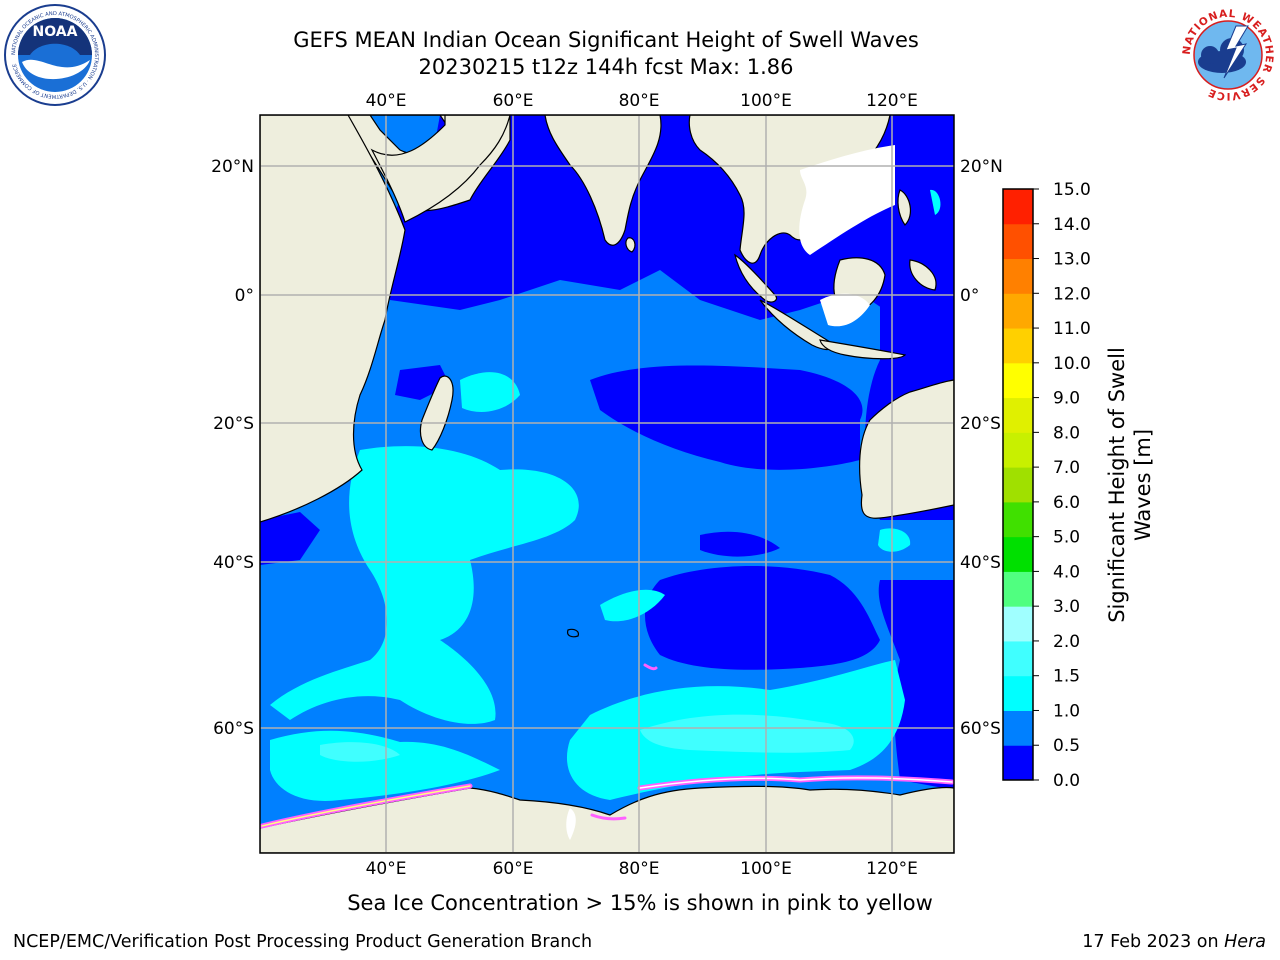 The width and height of the screenshot is (1280, 960). I want to click on swell-band-1.5-2.0, so click(587, 738).